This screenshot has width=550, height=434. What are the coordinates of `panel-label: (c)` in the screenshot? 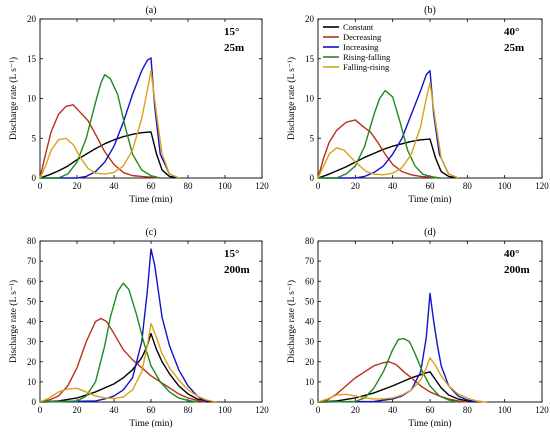 It's located at (150, 232).